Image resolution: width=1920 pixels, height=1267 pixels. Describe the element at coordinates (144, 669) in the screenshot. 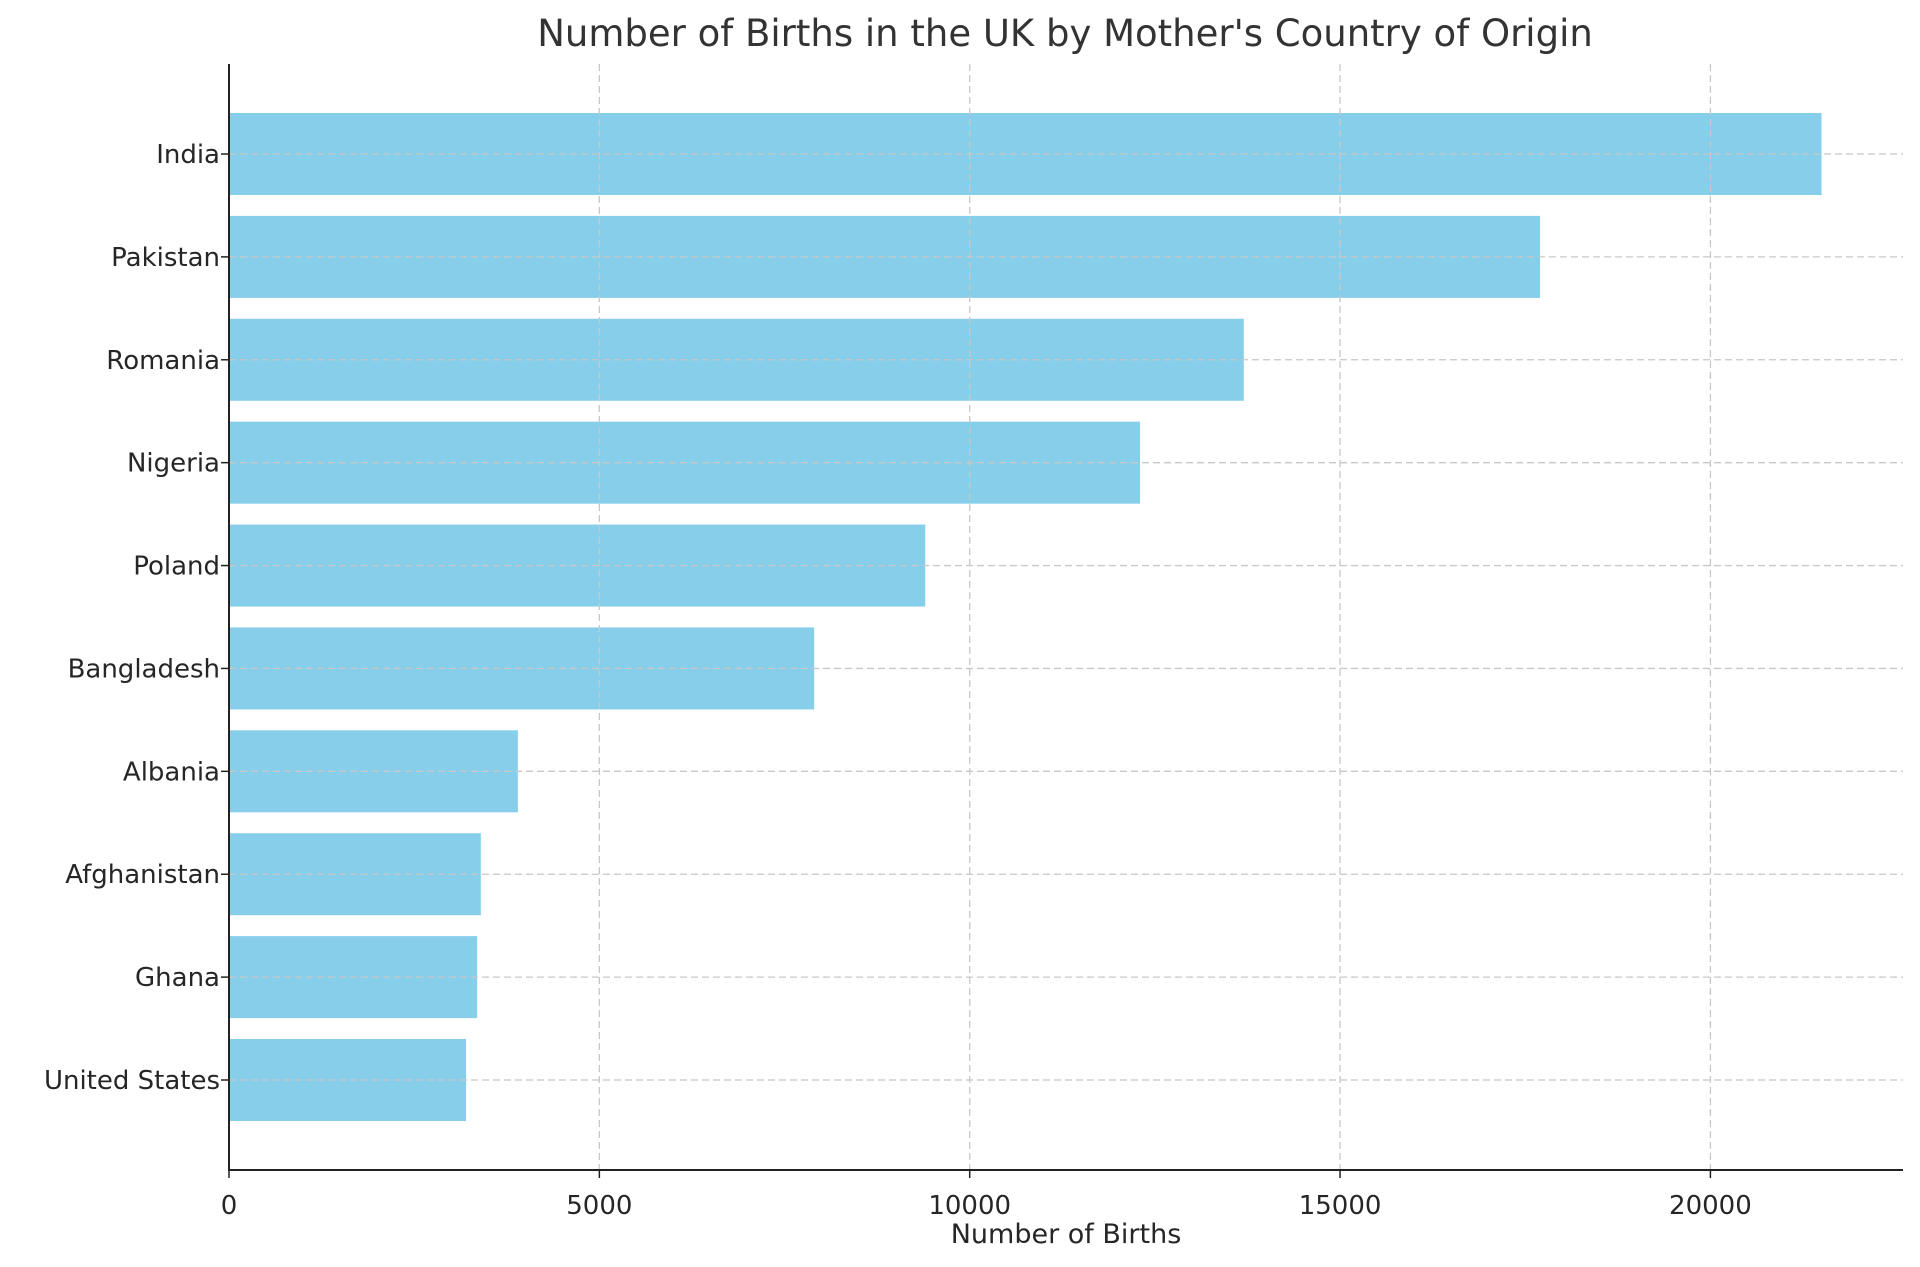

I see `y-tick-label: Bangladesh` at that location.